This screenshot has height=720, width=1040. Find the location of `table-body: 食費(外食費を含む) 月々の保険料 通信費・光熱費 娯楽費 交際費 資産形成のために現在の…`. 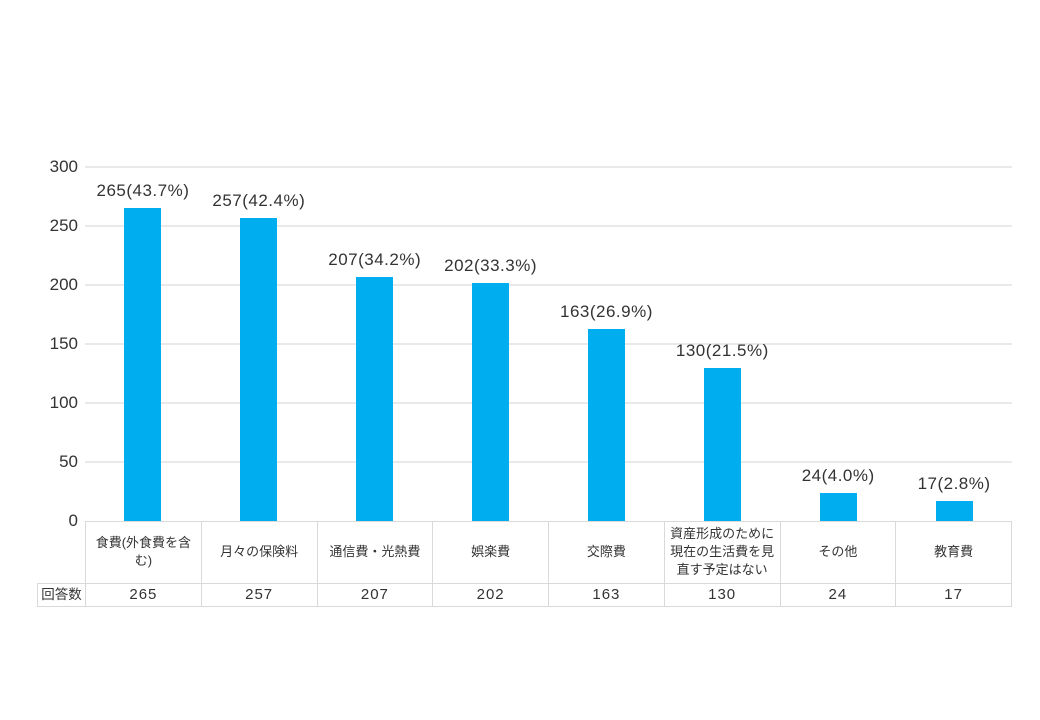

table-body: 食費(外食費を含む) 月々の保険料 通信費・光熱費 娯楽費 交際費 資産形成のために現在の… is located at coordinates (524, 564).